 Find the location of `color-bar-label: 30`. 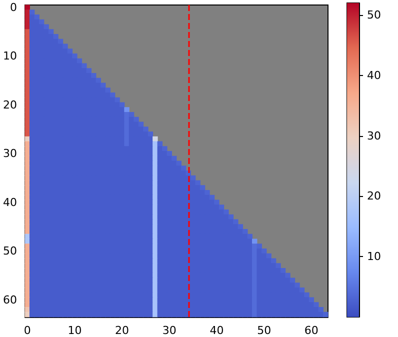

color-bar-label: 30 is located at coordinates (374, 135).